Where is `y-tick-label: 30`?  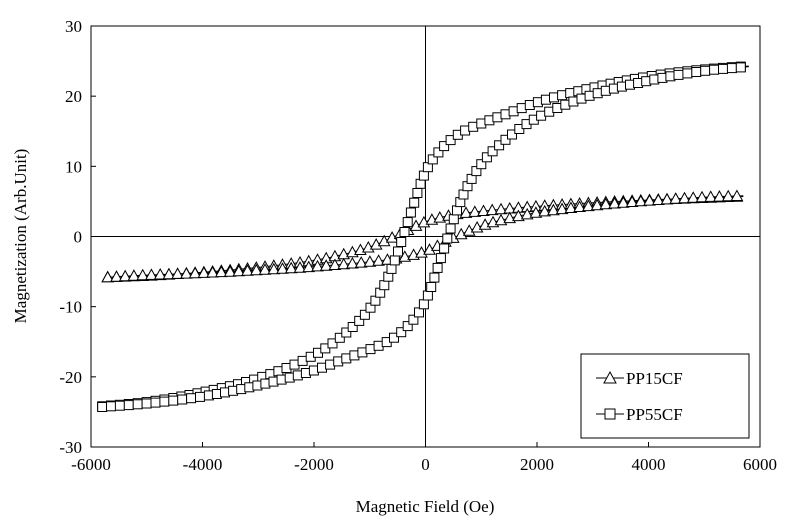
y-tick-label: 30 is located at coordinates (73, 26).